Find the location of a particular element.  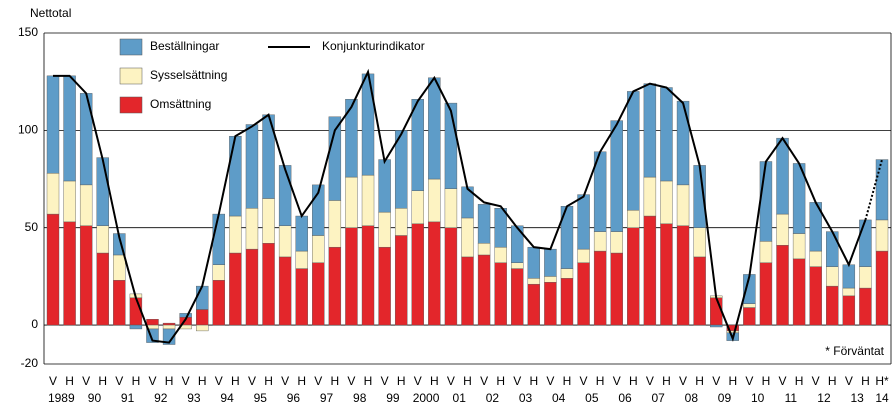

year-label: 1989 is located at coordinates (61, 398).